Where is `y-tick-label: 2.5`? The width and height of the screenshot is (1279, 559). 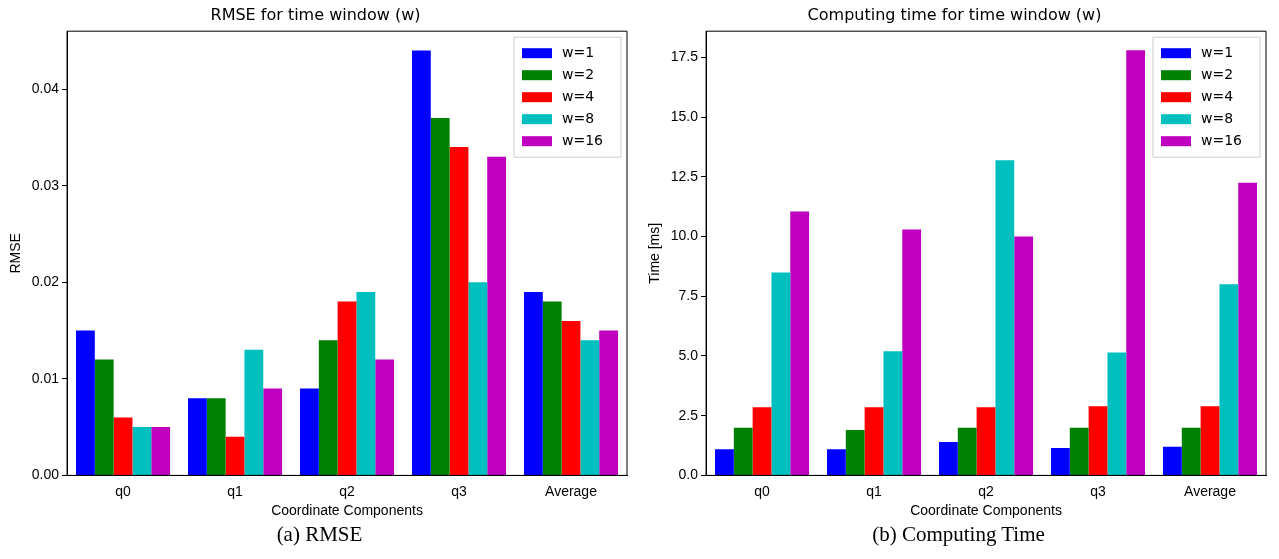 y-tick-label: 2.5 is located at coordinates (688, 414).